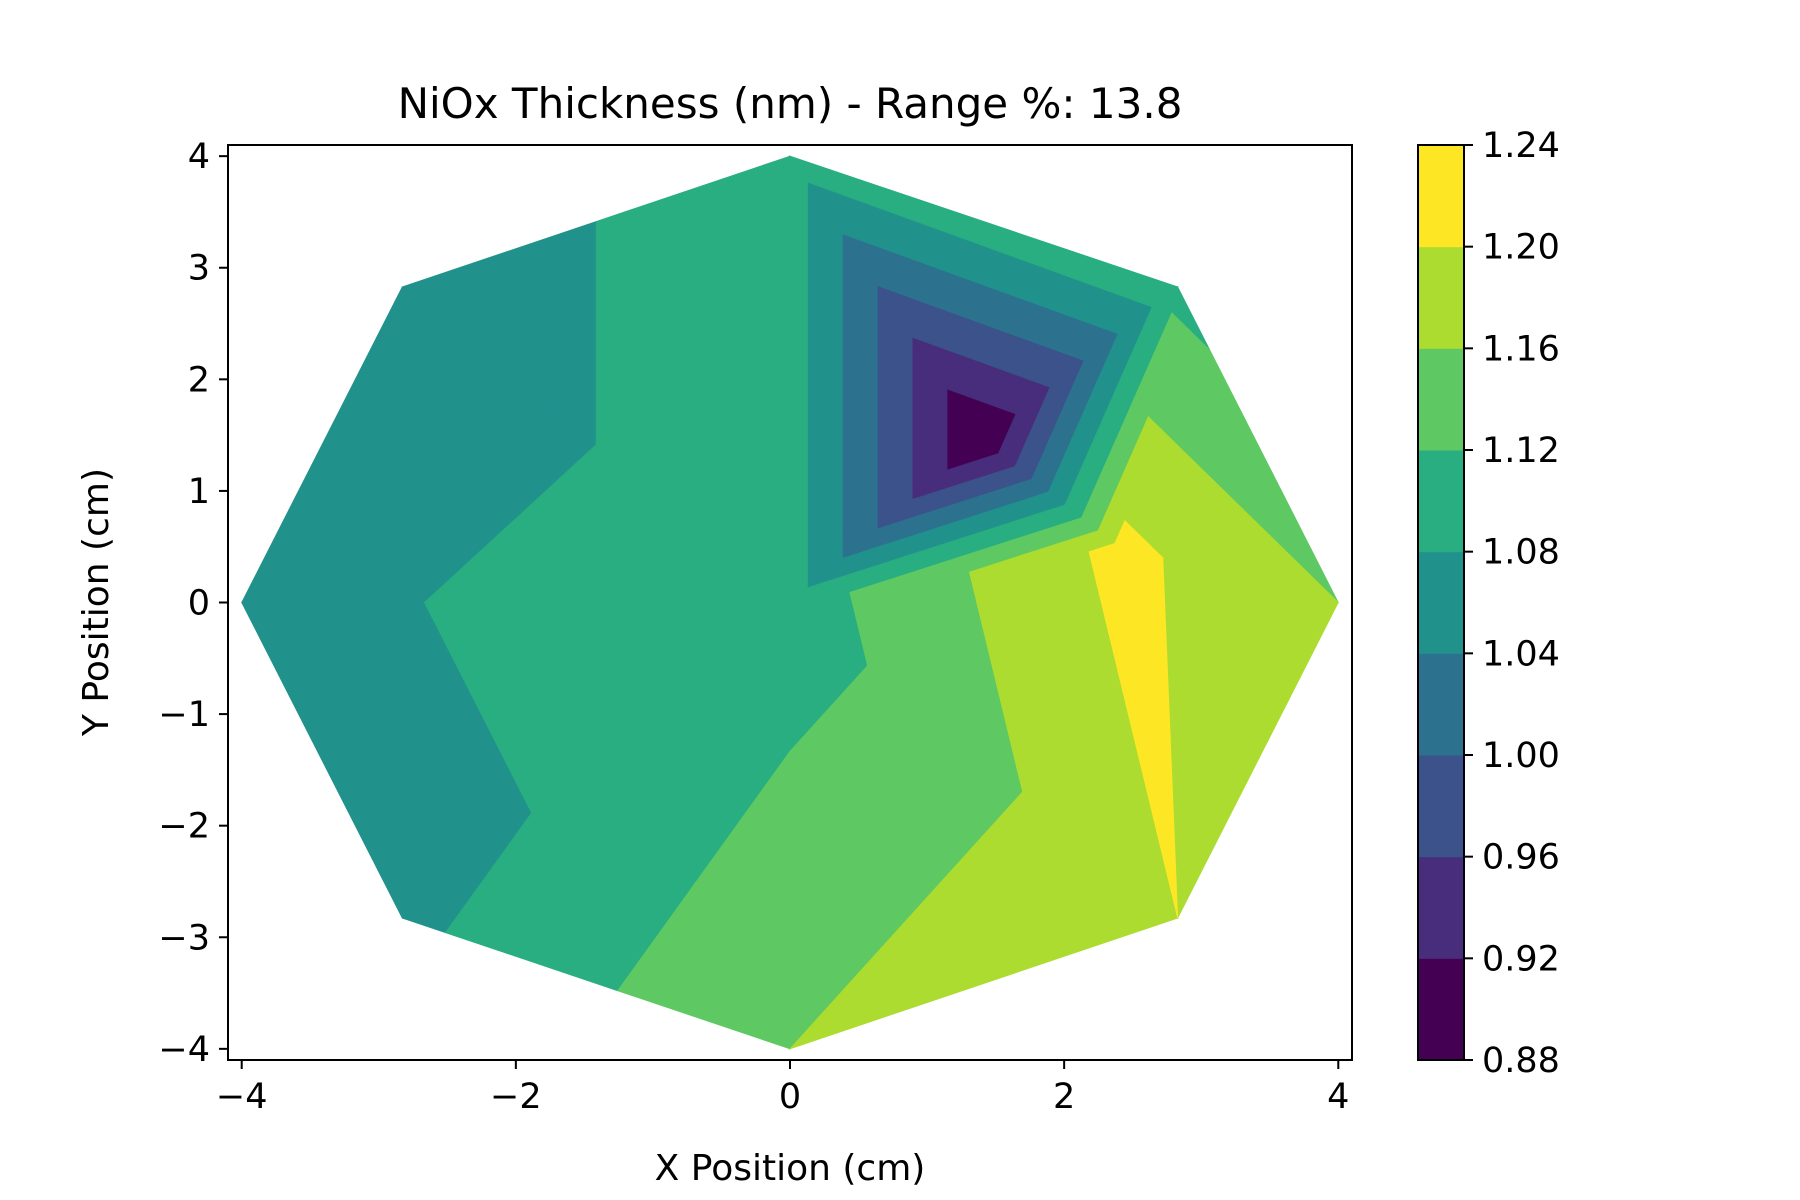 The height and width of the screenshot is (1200, 1800). I want to click on chart-title: NiOx Thickness (nm) - Range %: 13.8, so click(790, 103).